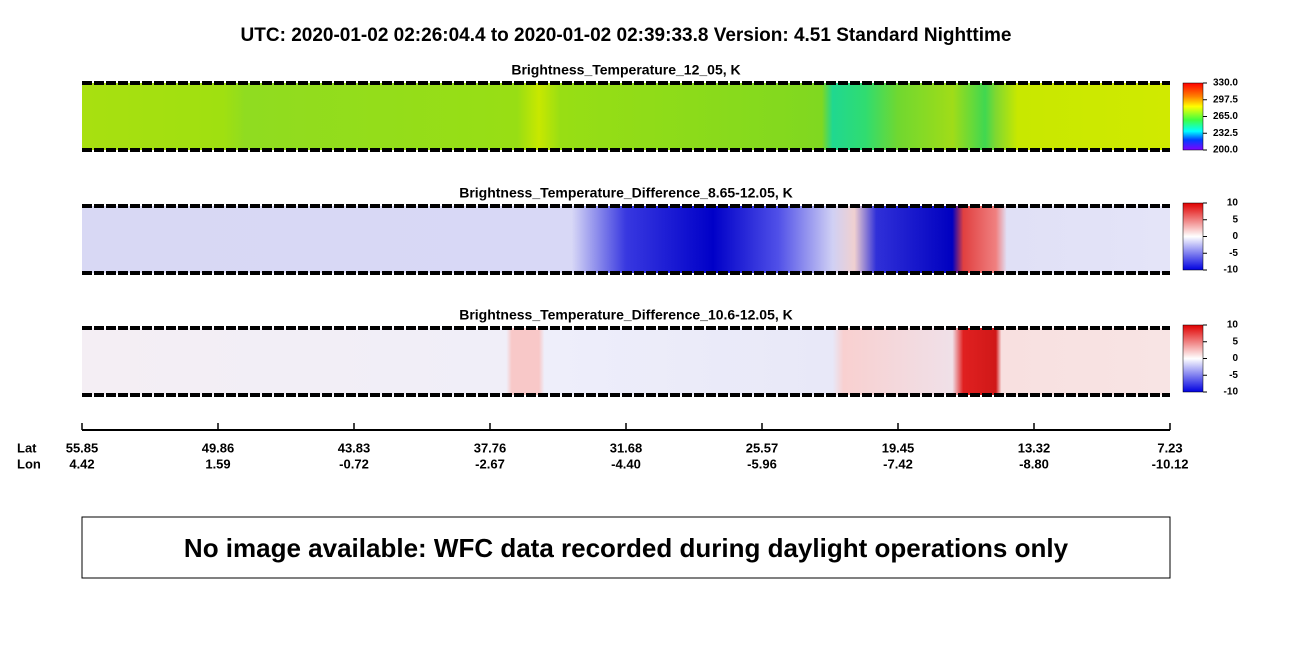 Image resolution: width=1300 pixels, height=672 pixels. I want to click on colorbar-label: 232.5, so click(1225, 133).